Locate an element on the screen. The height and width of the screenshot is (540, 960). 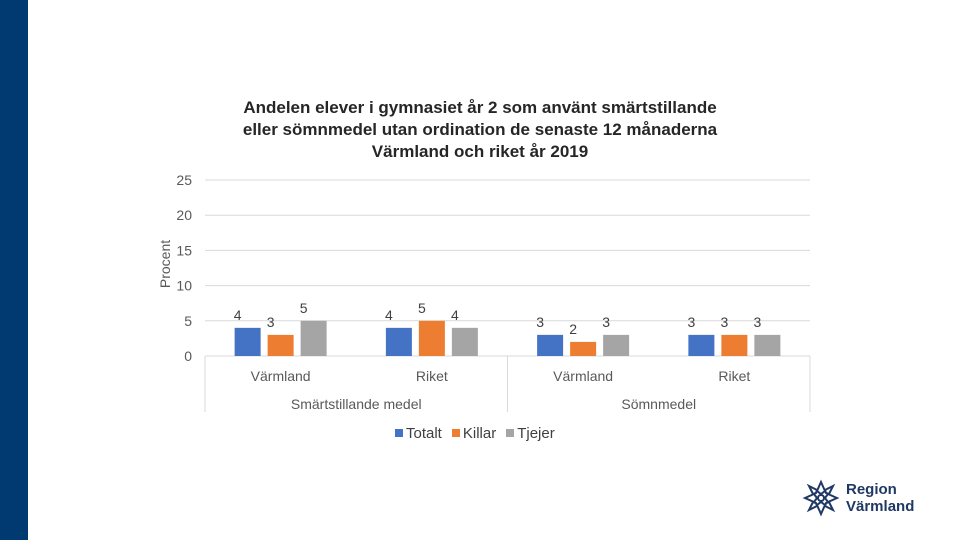
legend-item-totalt: Totalt is located at coordinates (418, 433).